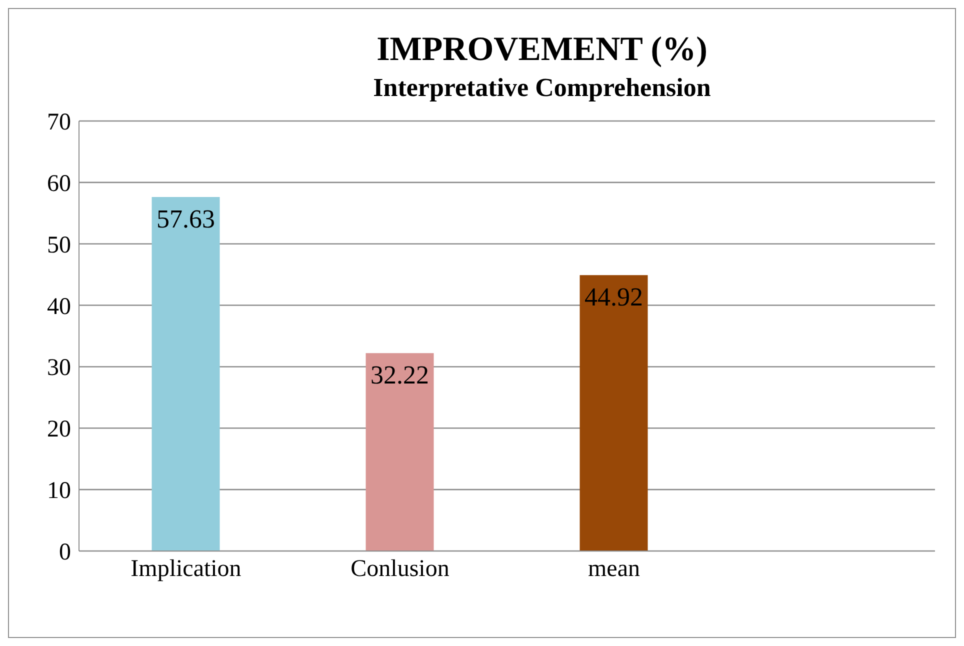  What do you see at coordinates (59, 307) in the screenshot?
I see `y-tick-label: 40` at bounding box center [59, 307].